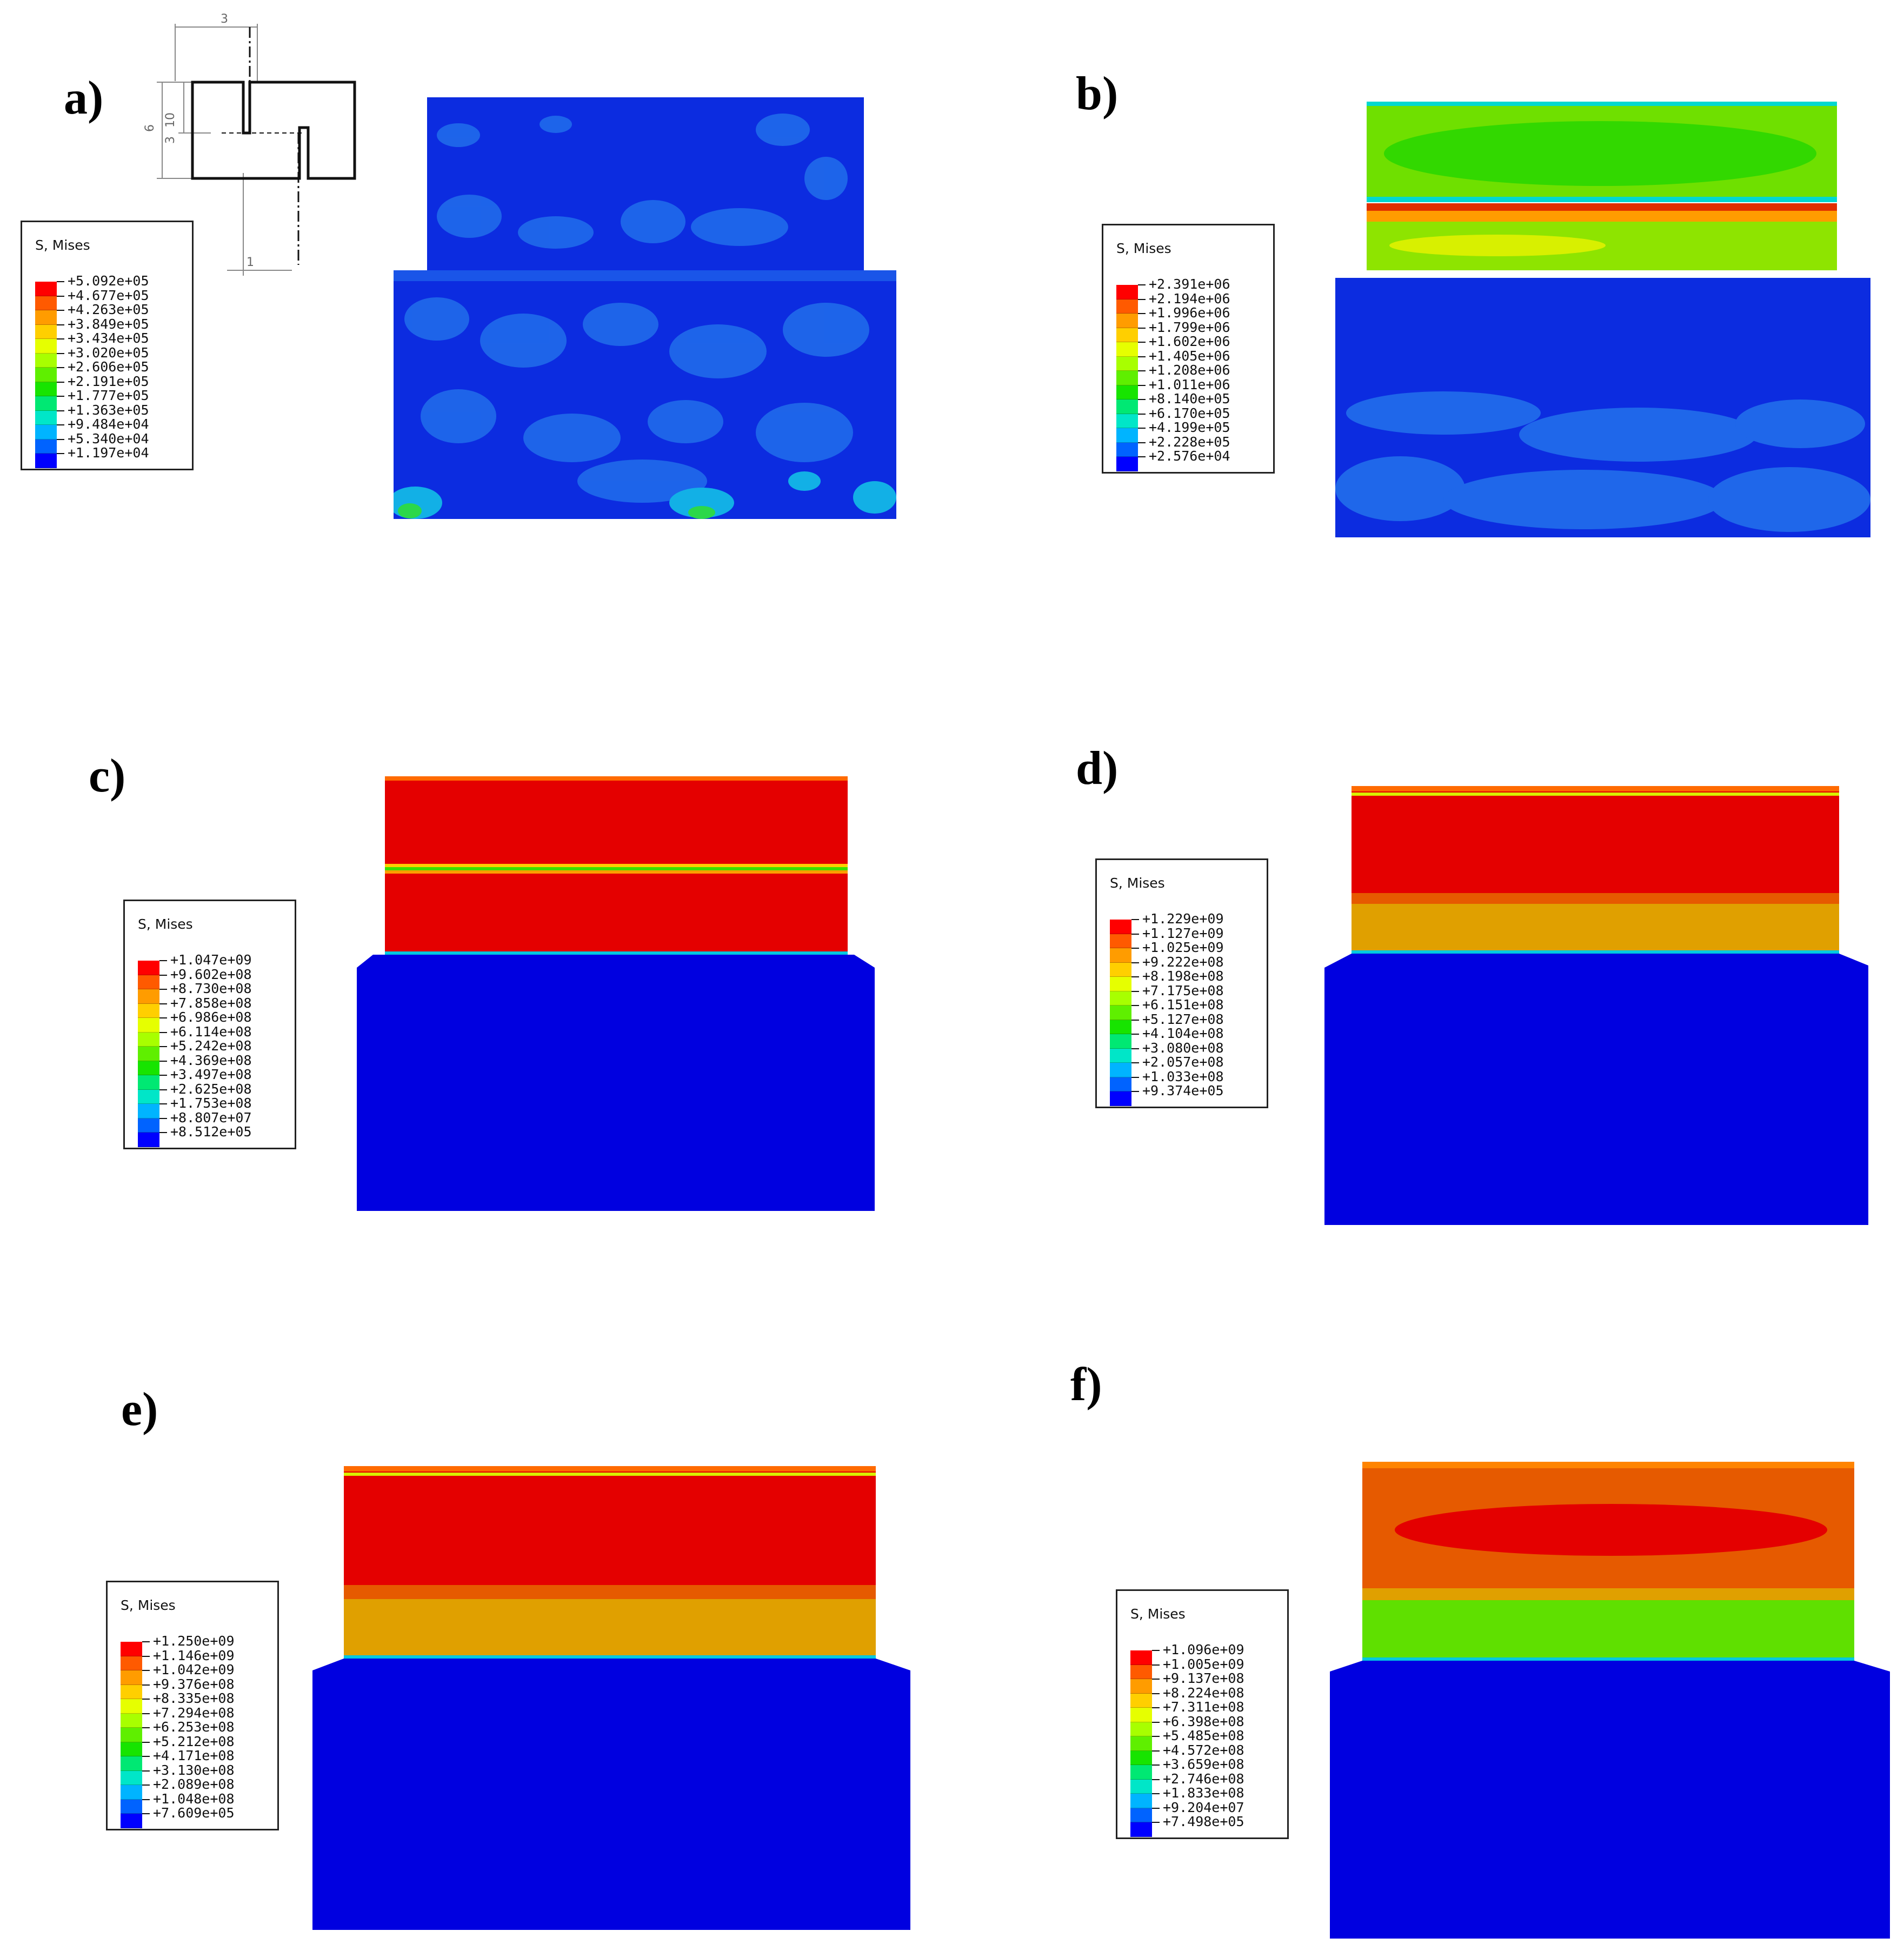 This screenshot has width=1904, height=1951. What do you see at coordinates (645, 305) in the screenshot?
I see `stress-contour-a` at bounding box center [645, 305].